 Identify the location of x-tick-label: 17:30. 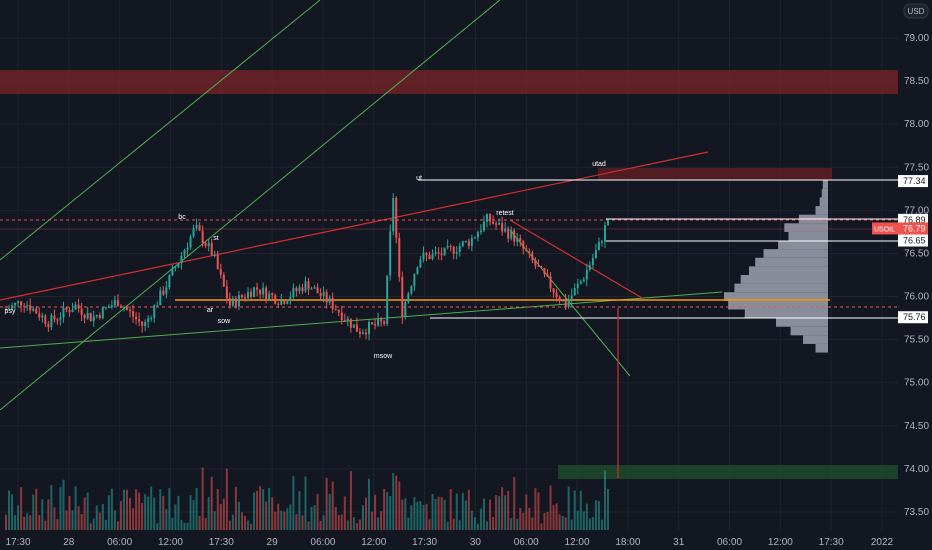
(17, 542).